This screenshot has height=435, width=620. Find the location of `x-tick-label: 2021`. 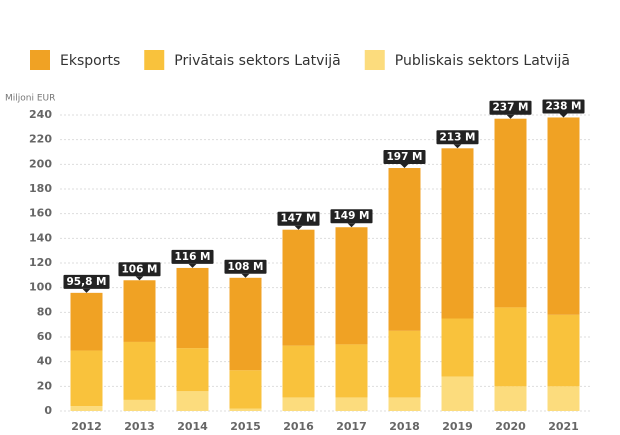

x-tick-label: 2021 is located at coordinates (563, 426).